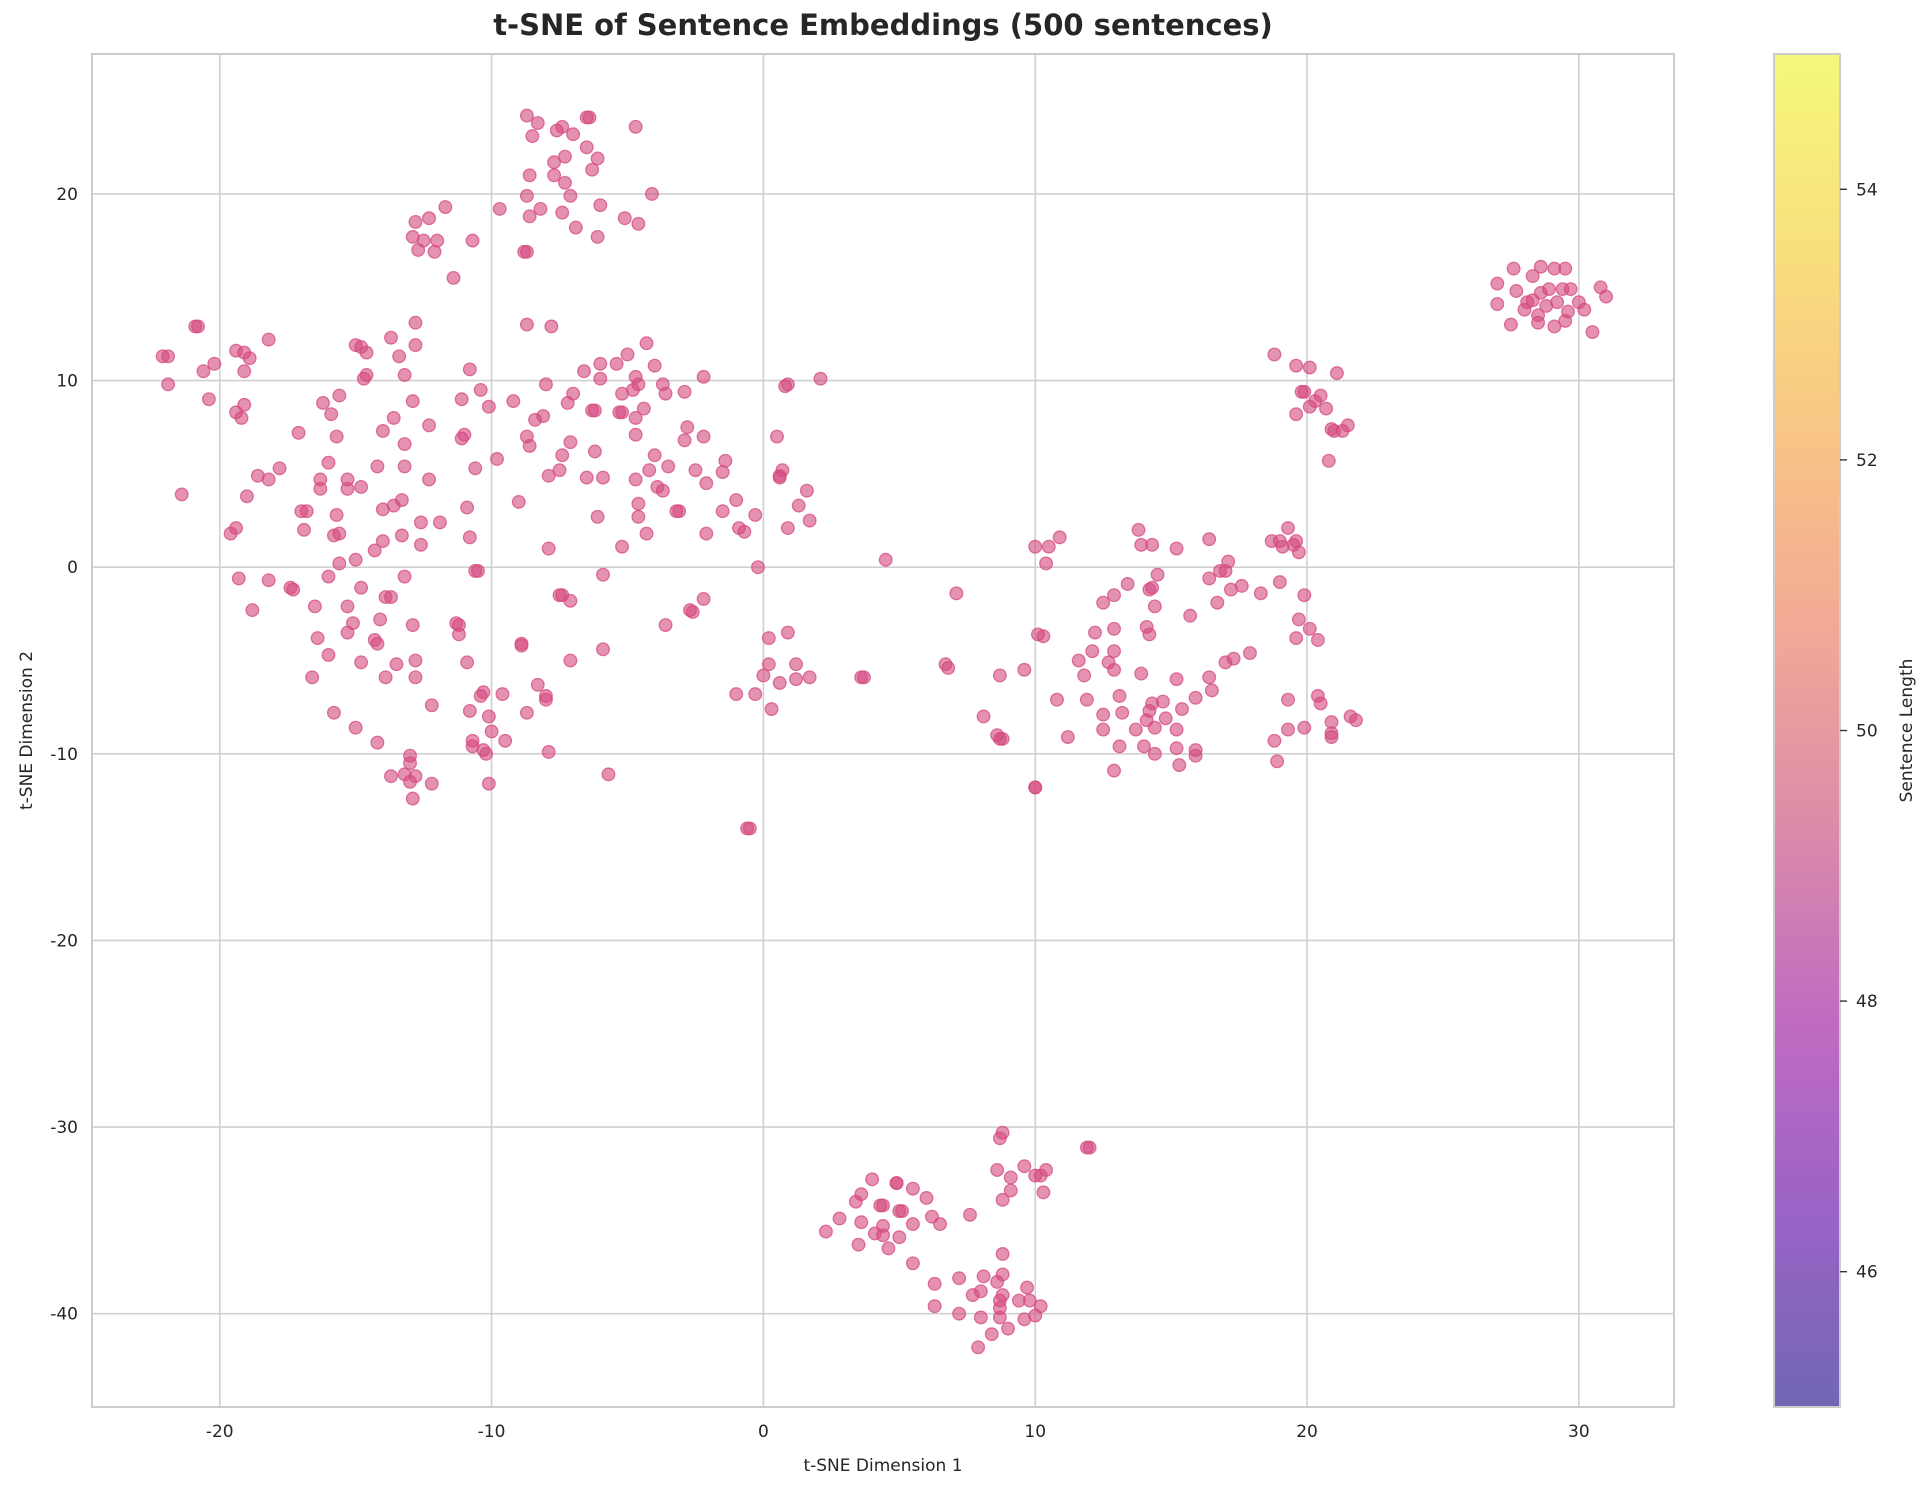  I want to click on colorbar-ticks: 46 48 50 52 54, so click(1859, 731).